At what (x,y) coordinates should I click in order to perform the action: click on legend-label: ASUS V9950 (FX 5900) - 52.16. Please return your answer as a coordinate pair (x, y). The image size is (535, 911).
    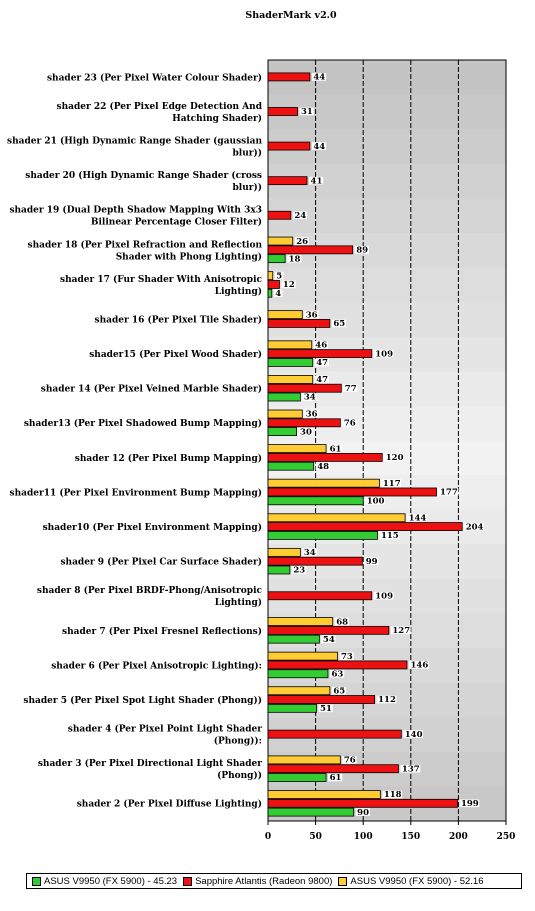
    Looking at the image, I should click on (417, 881).